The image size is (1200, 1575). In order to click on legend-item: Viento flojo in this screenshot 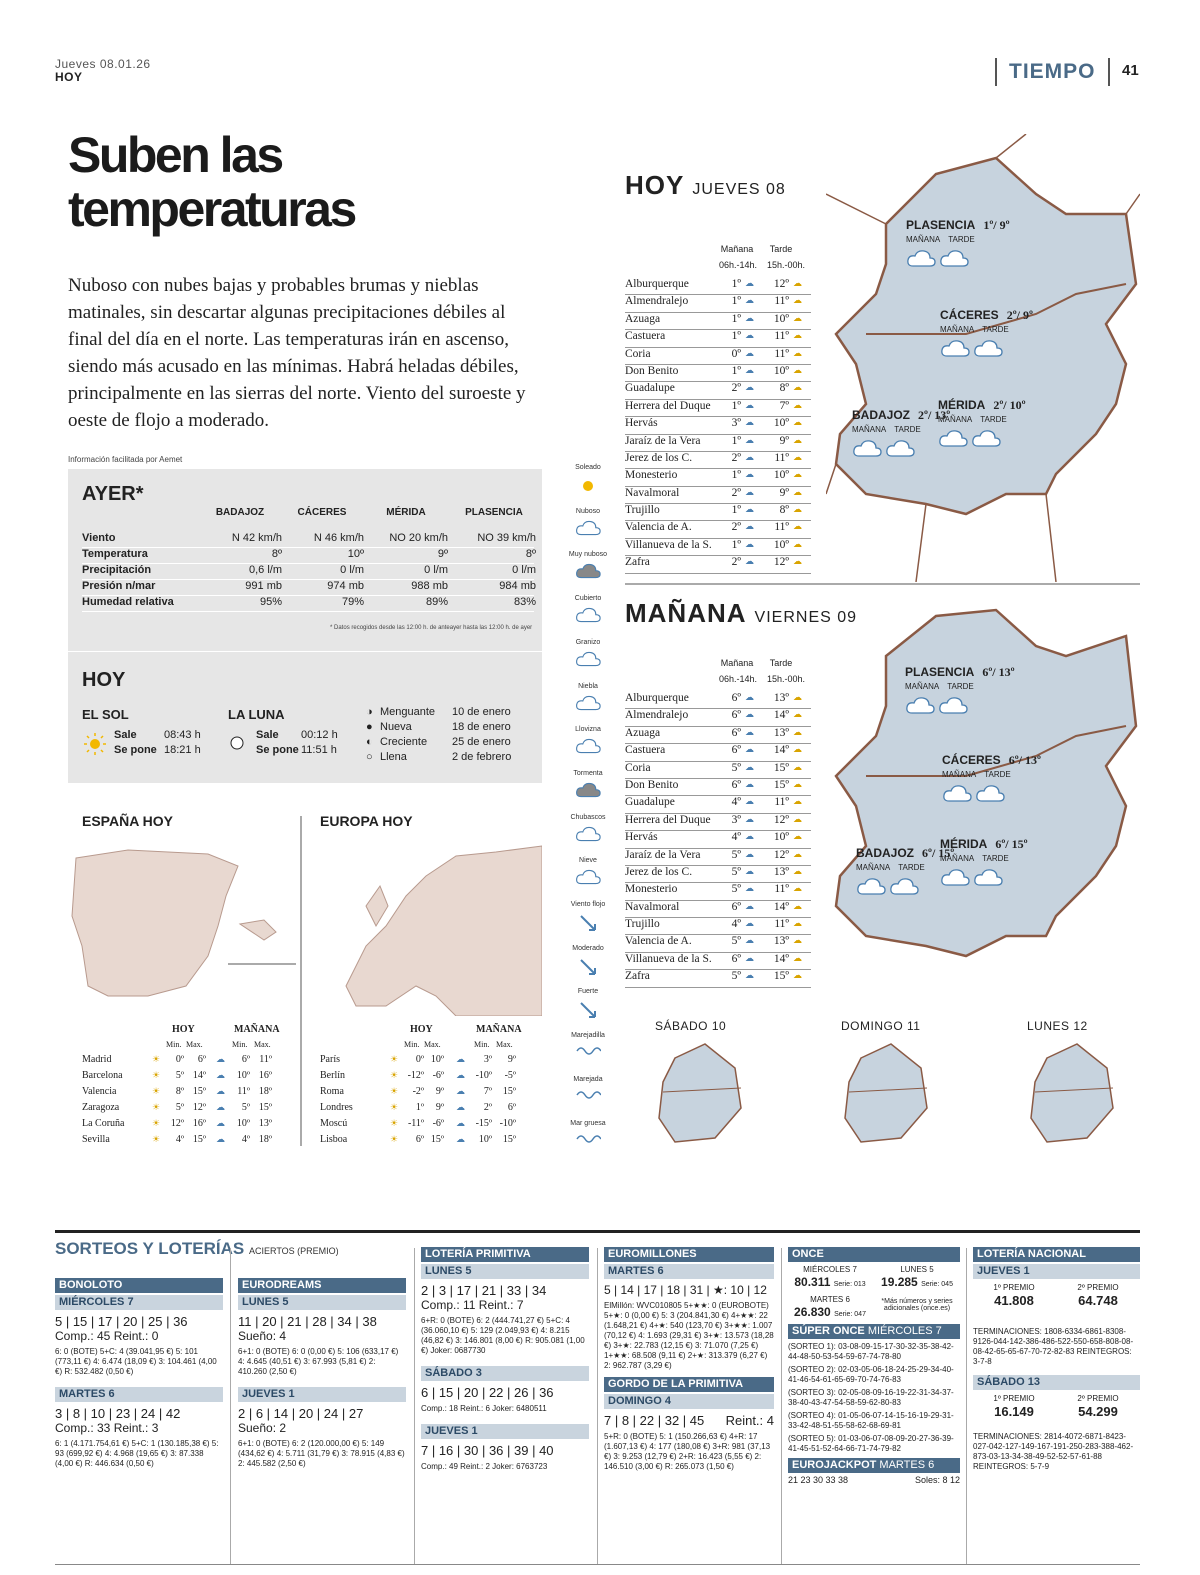, I will do `click(588, 917)`.